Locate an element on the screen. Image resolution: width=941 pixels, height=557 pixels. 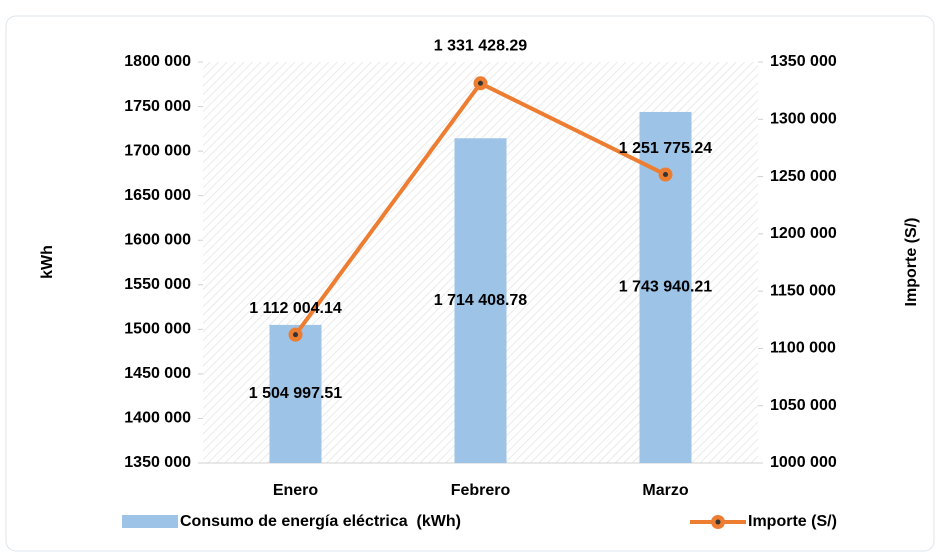
y2-tick-label: 1150 000 is located at coordinates (803, 290).